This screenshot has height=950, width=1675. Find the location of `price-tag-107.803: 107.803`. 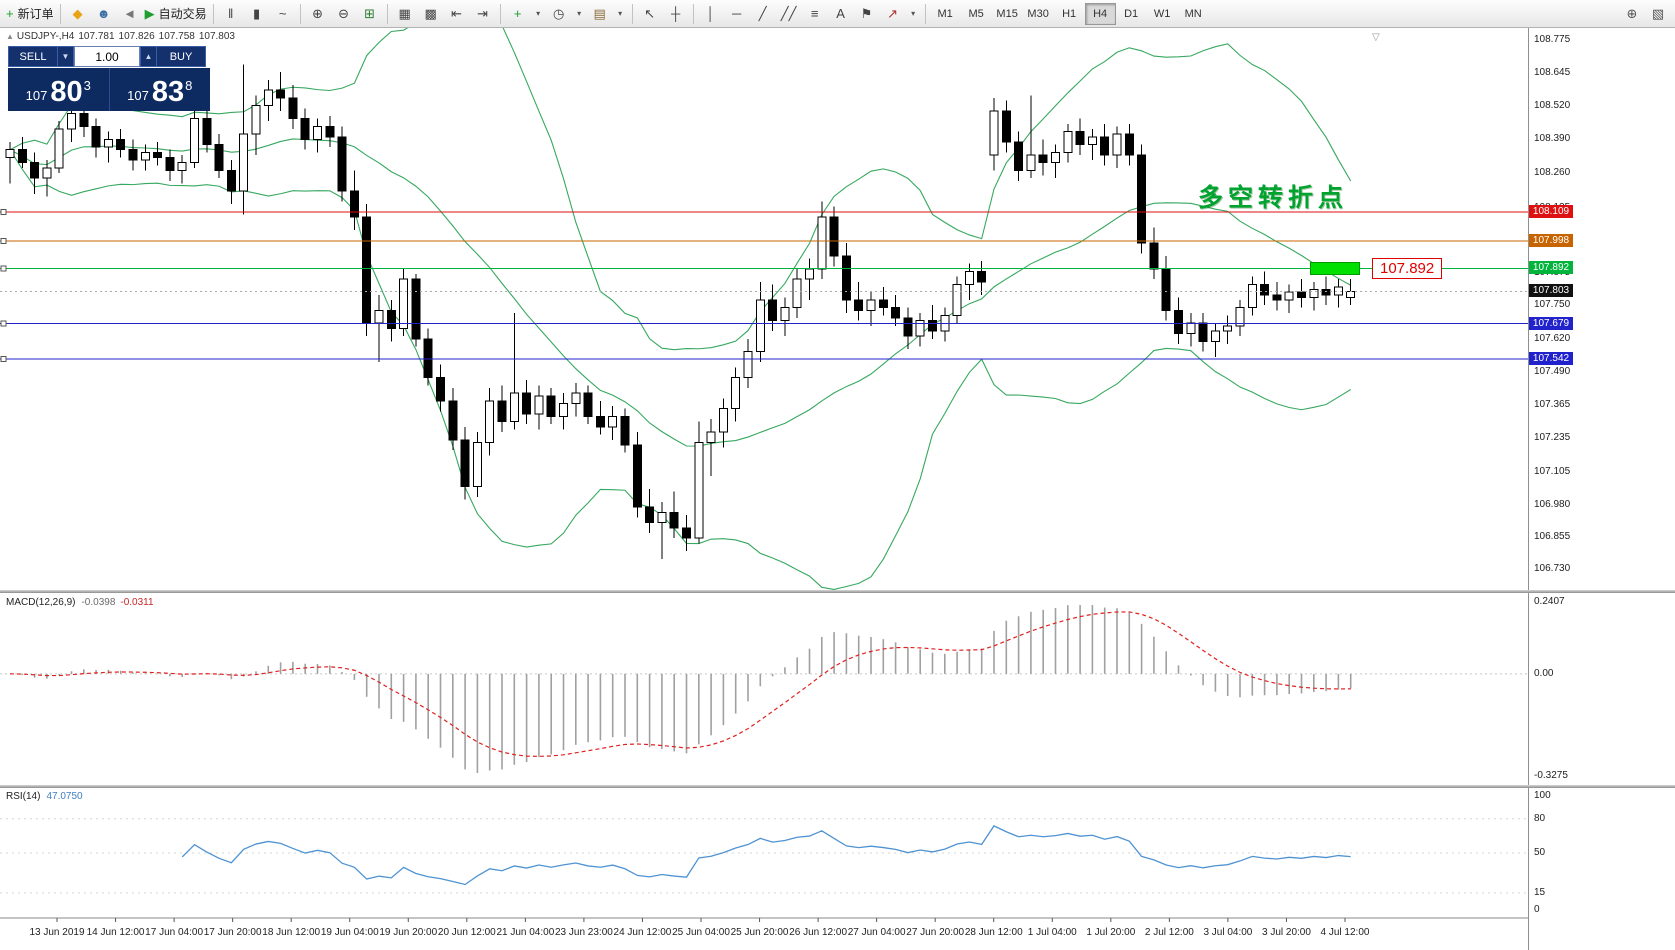

price-tag-107.803: 107.803 is located at coordinates (1551, 291).